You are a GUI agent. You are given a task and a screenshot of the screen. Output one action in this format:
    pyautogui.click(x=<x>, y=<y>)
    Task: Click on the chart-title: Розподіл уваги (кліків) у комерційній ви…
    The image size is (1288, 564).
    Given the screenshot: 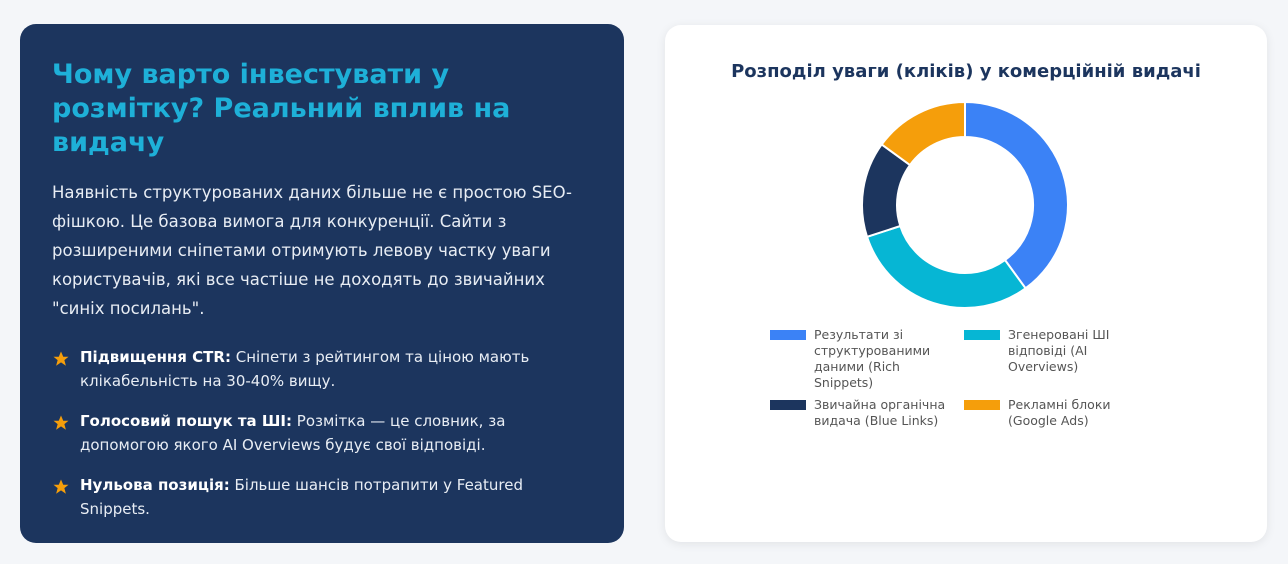 What is the action you would take?
    pyautogui.click(x=966, y=71)
    